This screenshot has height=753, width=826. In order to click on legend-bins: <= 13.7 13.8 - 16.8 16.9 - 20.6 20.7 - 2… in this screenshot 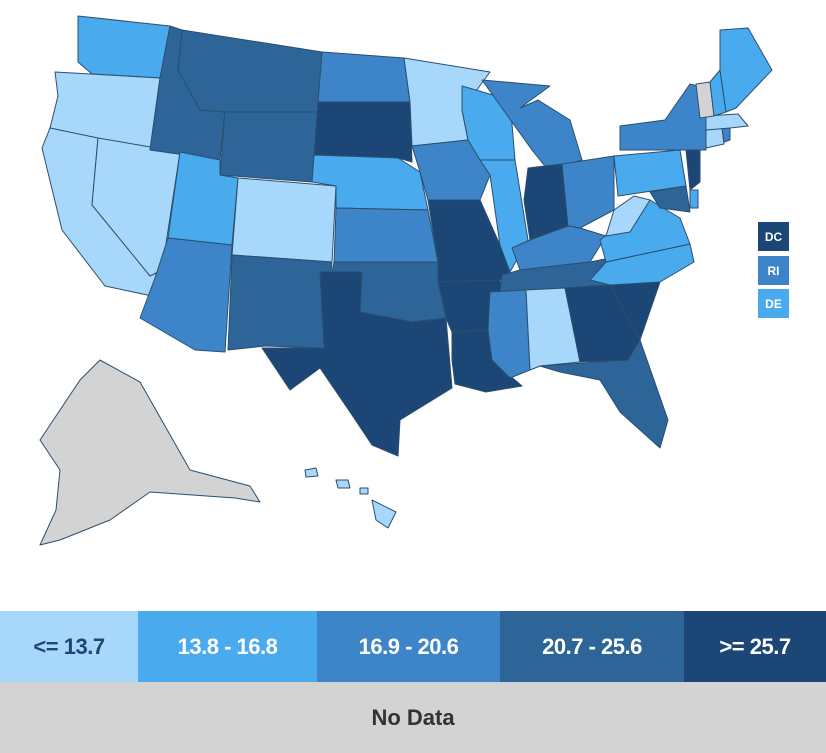, I will do `click(413, 646)`.